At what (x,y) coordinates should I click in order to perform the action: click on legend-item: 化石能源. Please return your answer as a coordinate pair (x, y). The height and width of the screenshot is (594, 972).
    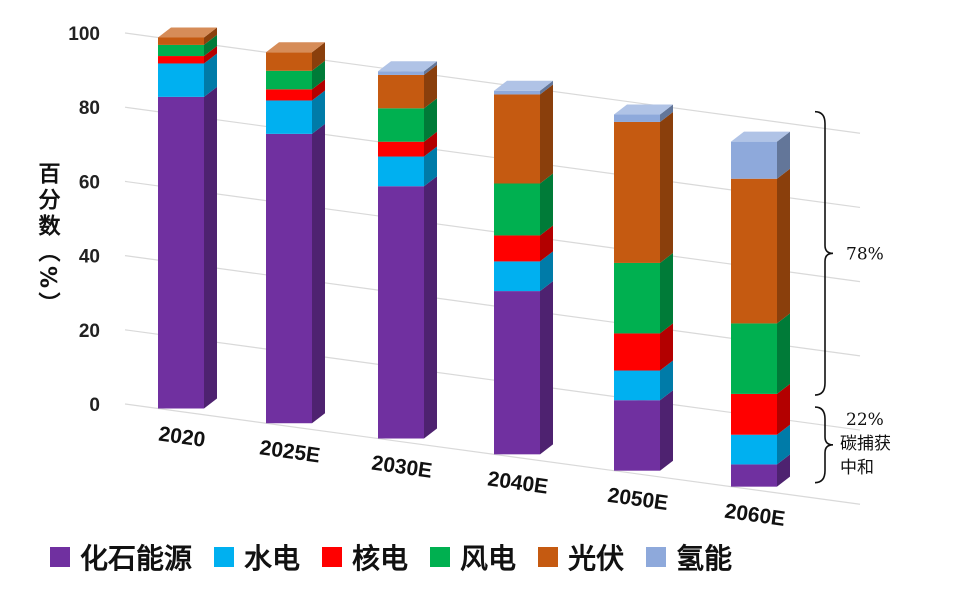
    Looking at the image, I should click on (121, 557).